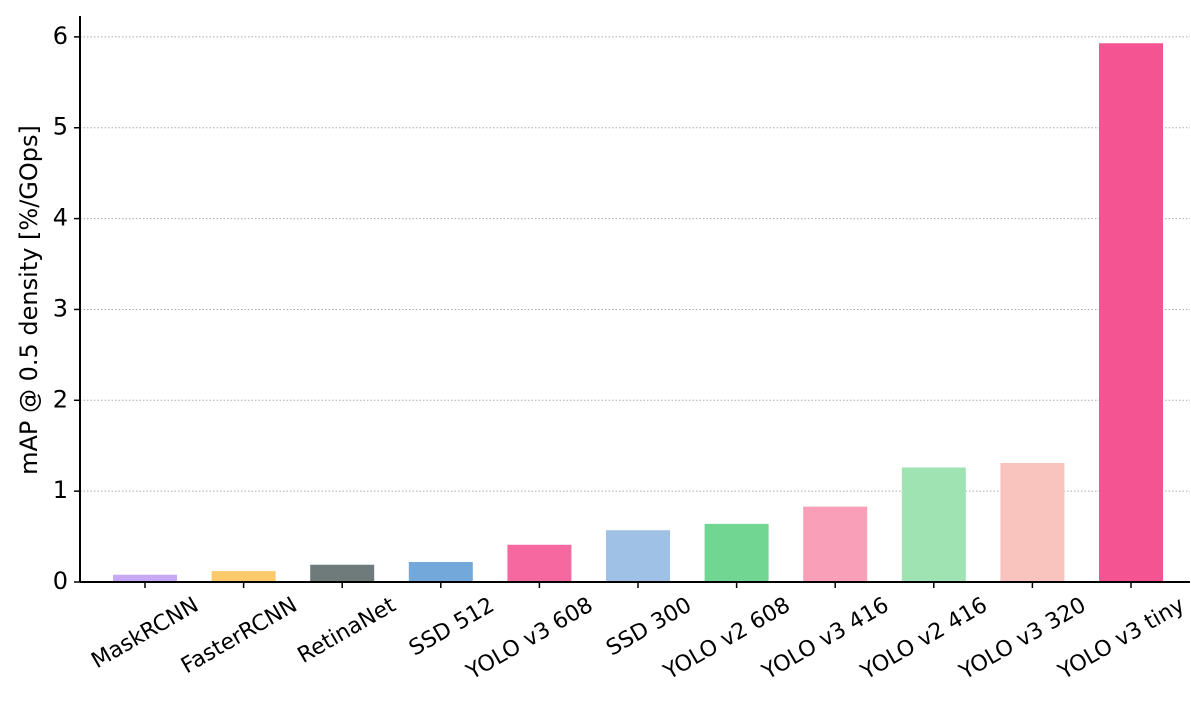  What do you see at coordinates (60, 36) in the screenshot?
I see `y-tick-label: 6` at bounding box center [60, 36].